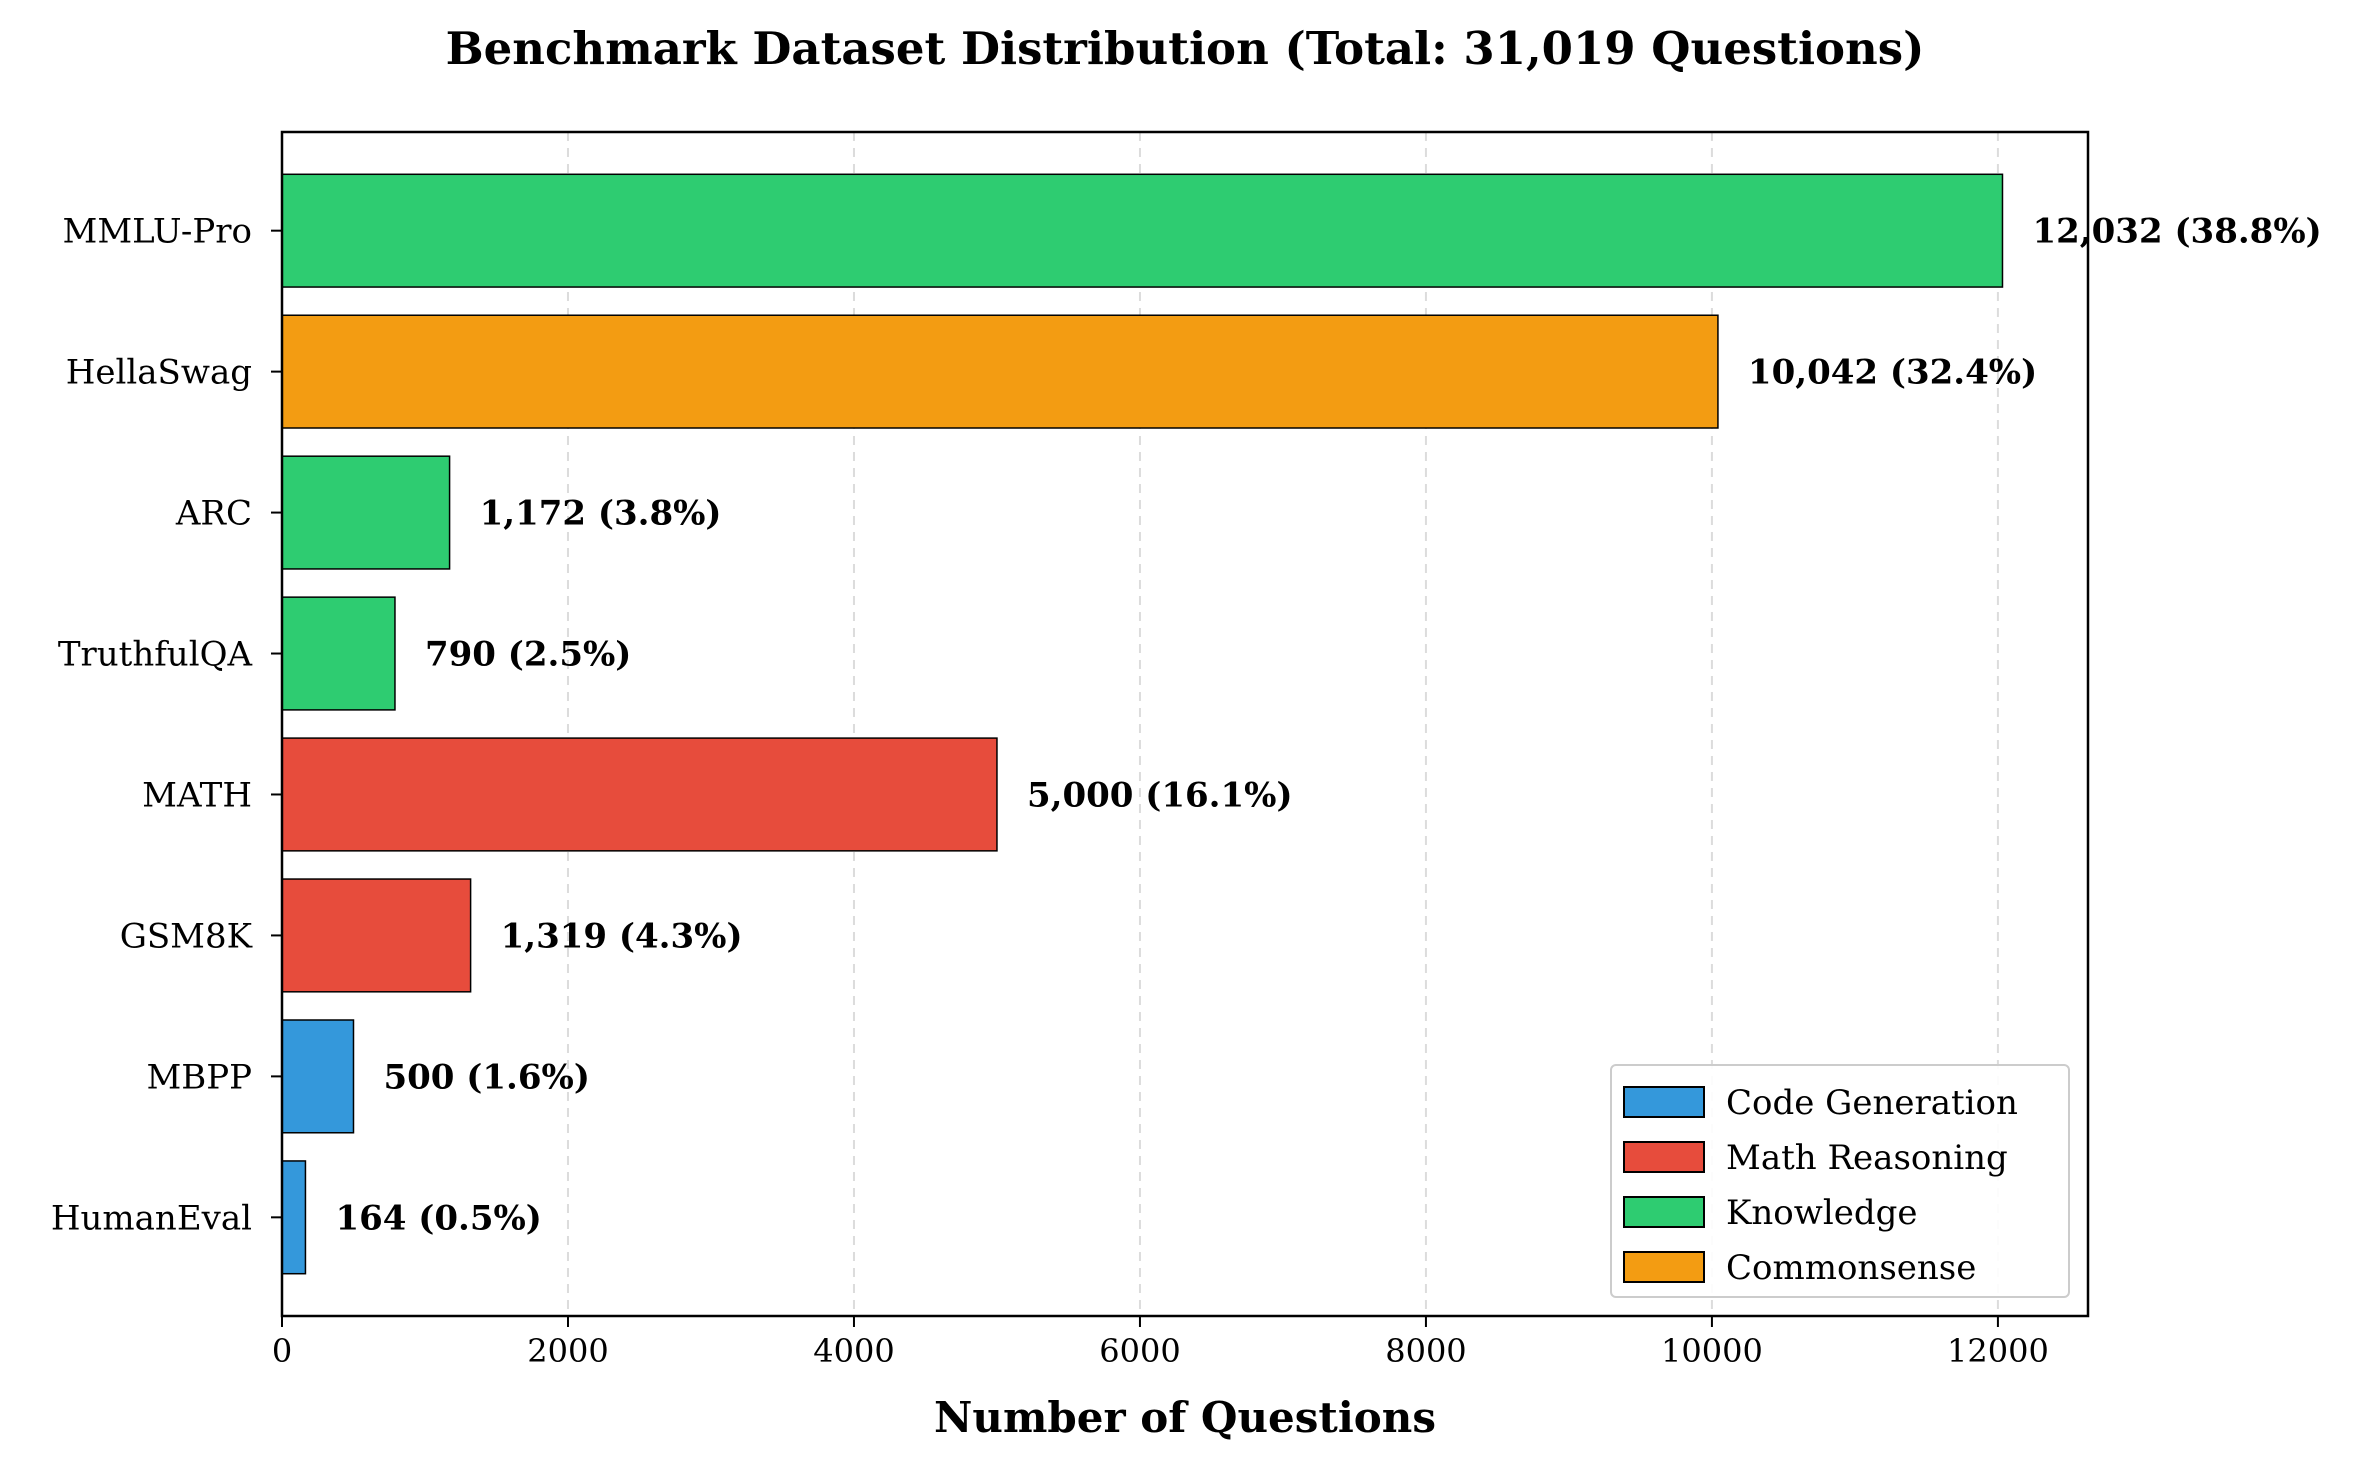 The width and height of the screenshot is (2371, 1470). What do you see at coordinates (601, 514) in the screenshot?
I see `data-label-arc: 1,172 (3.8%)` at bounding box center [601, 514].